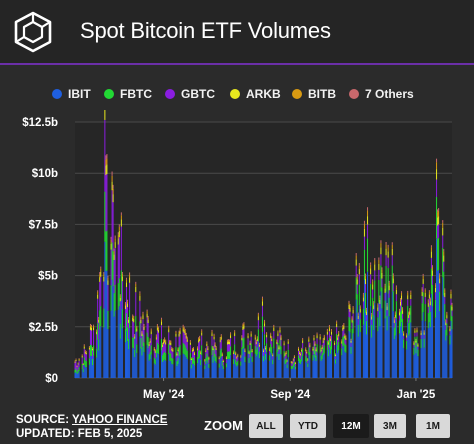 Image resolution: width=474 pixels, height=444 pixels. What do you see at coordinates (45, 174) in the screenshot?
I see `y-tick-label: $10b` at bounding box center [45, 174].